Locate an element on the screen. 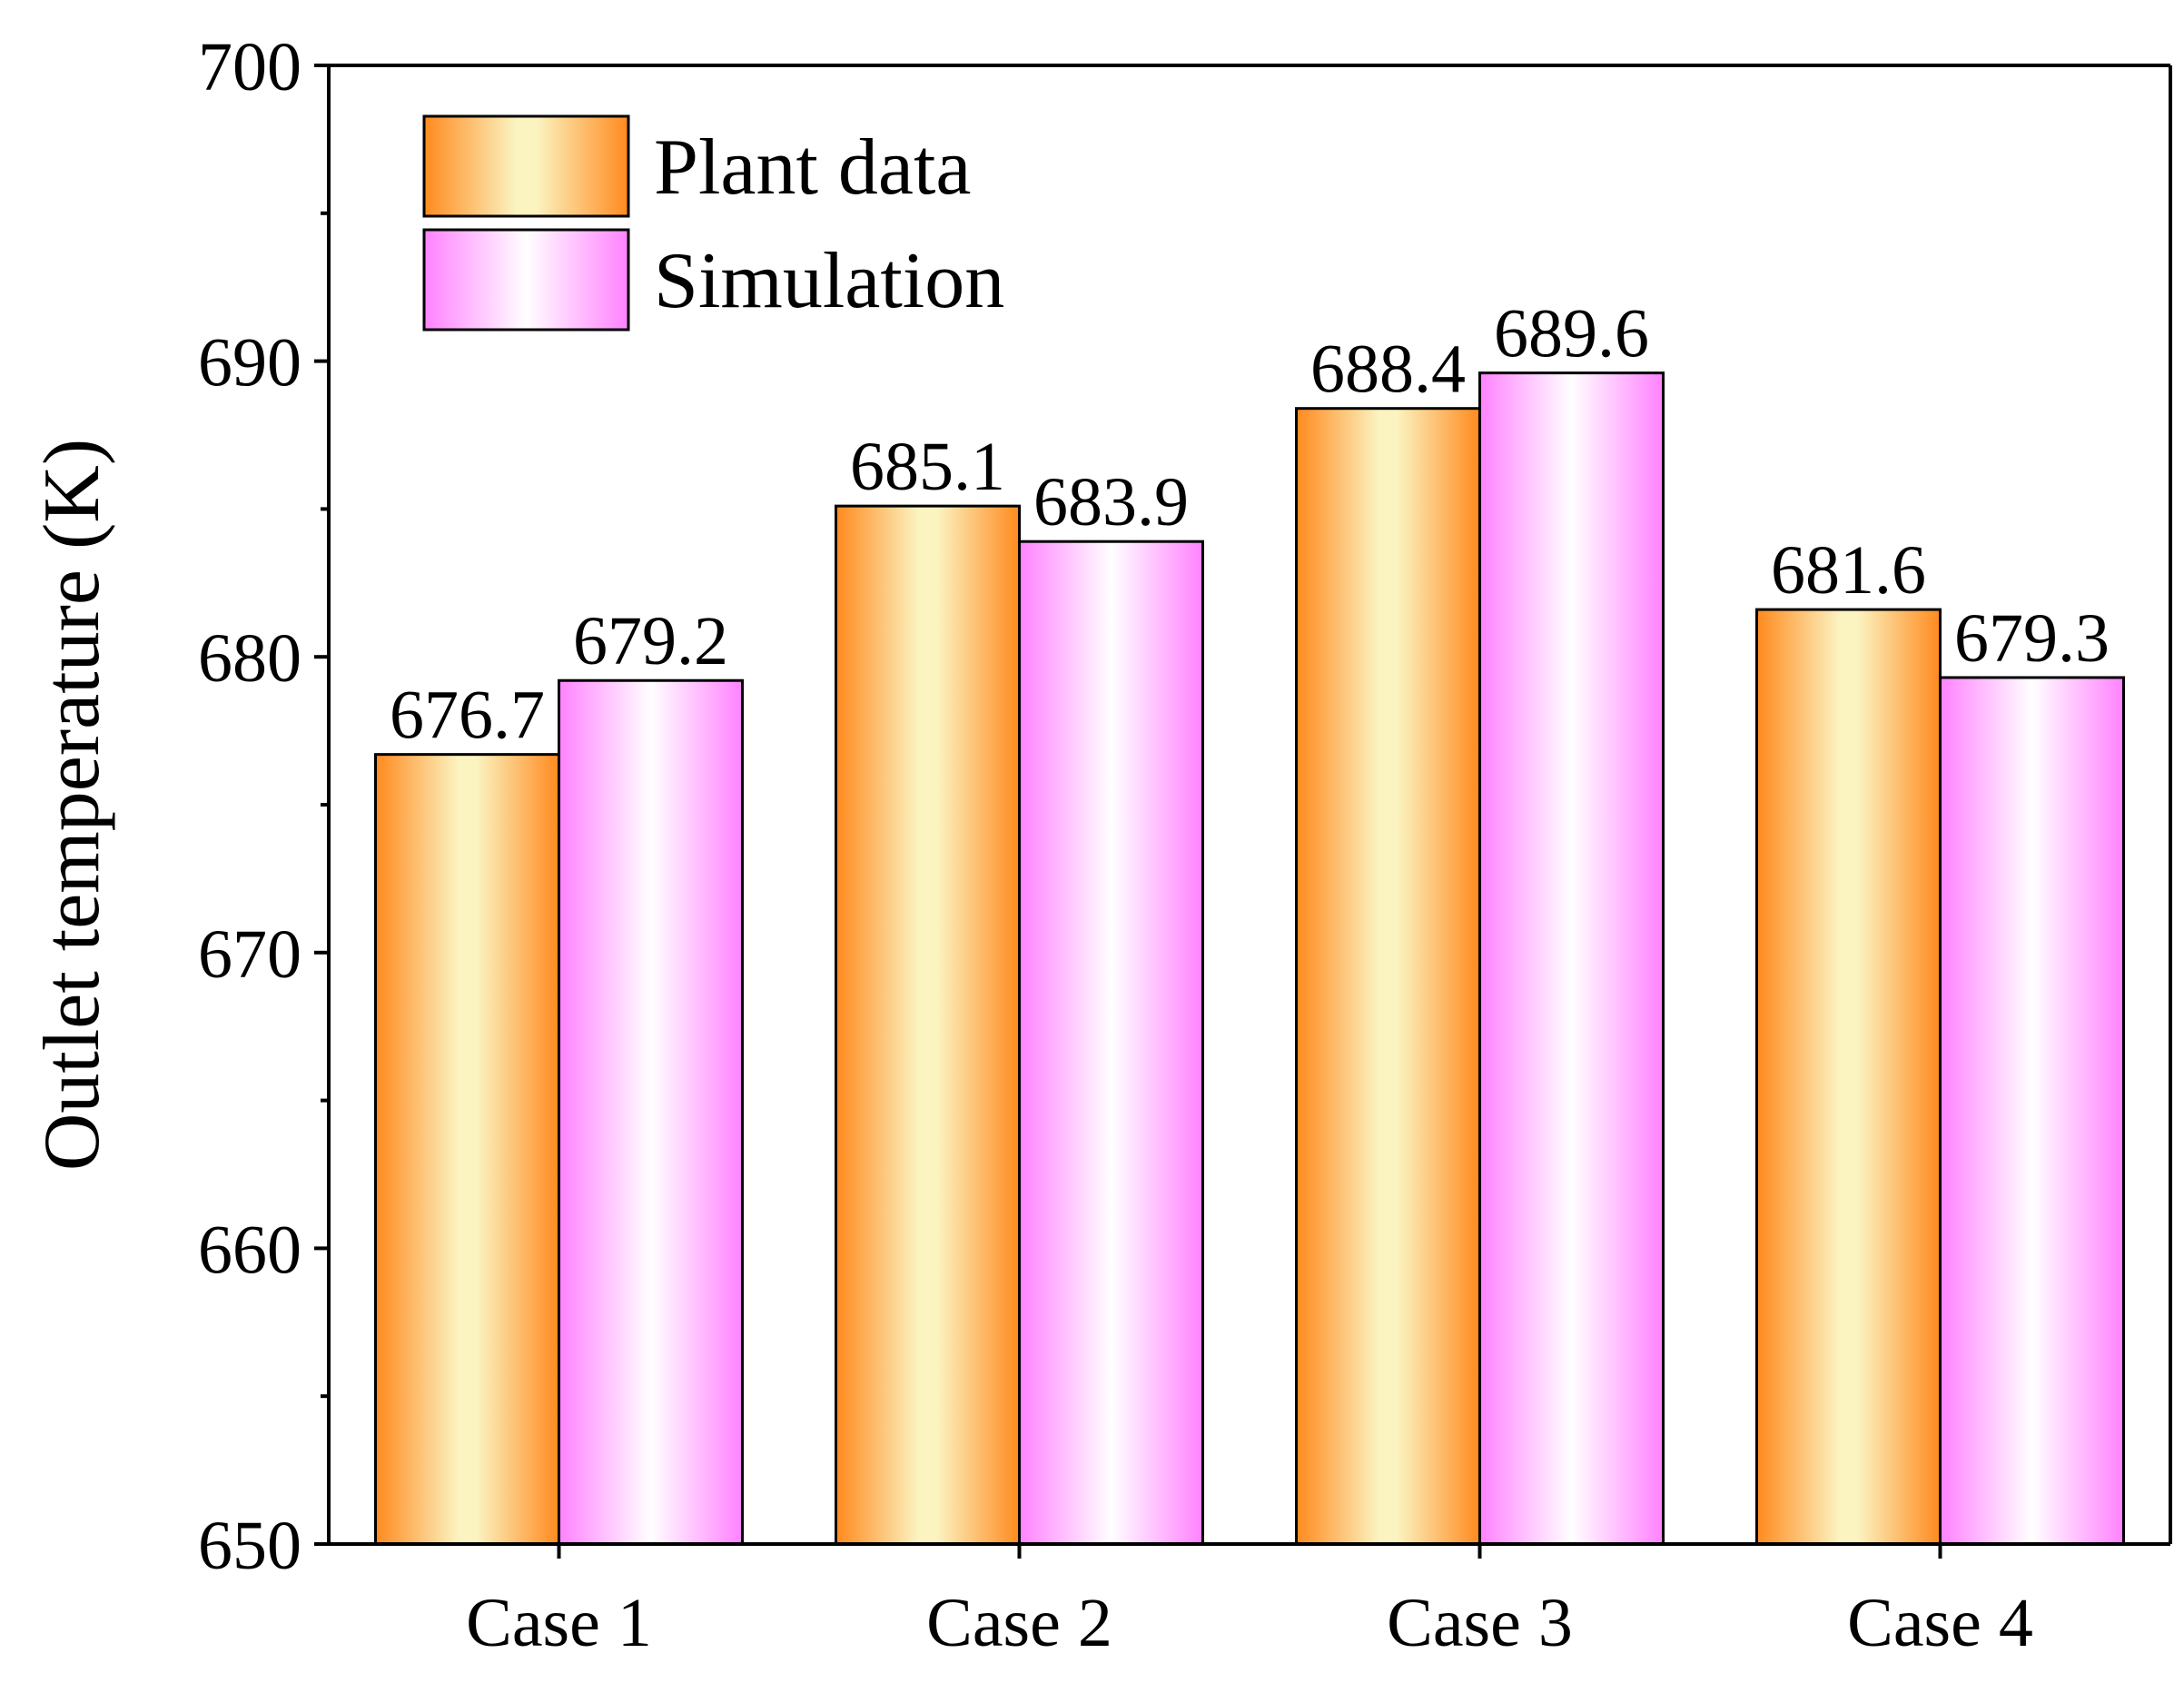 The height and width of the screenshot is (1683, 2184). y-tick-label: 670 is located at coordinates (250, 954).